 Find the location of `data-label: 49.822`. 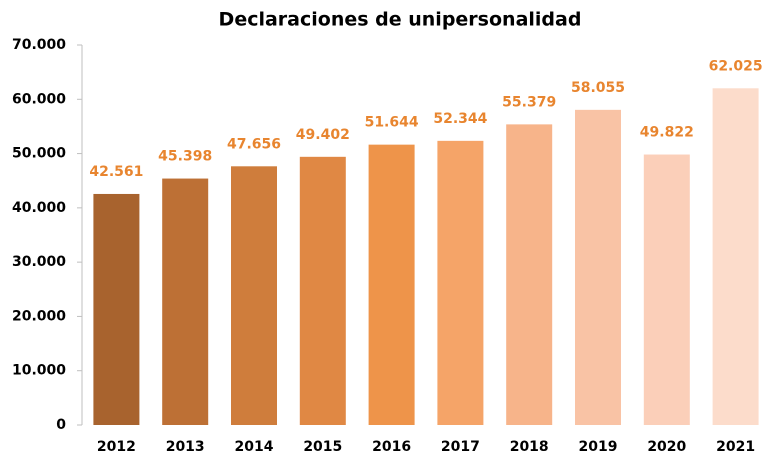

data-label: 49.822 is located at coordinates (667, 133).